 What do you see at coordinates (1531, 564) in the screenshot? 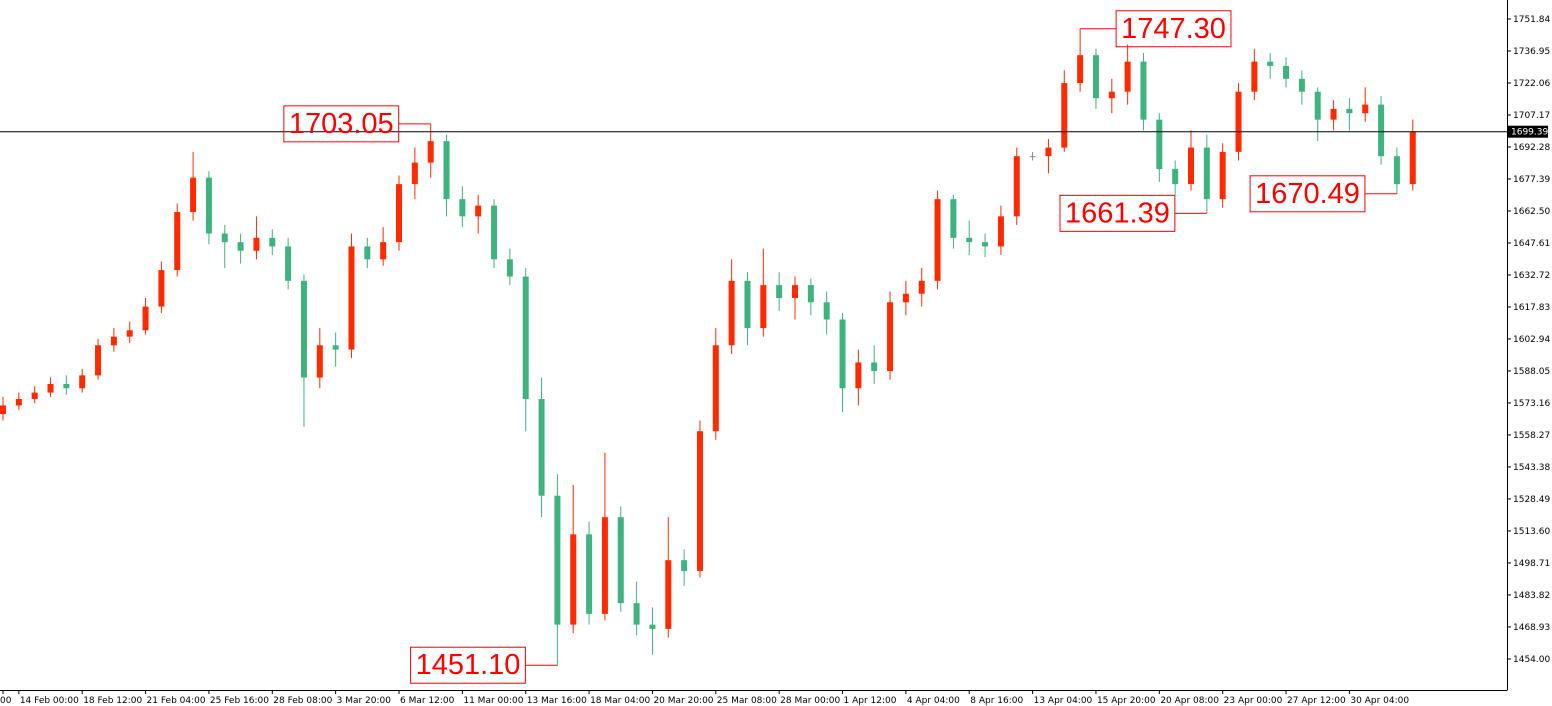
I see `y-tick-label: 1498.71` at bounding box center [1531, 564].